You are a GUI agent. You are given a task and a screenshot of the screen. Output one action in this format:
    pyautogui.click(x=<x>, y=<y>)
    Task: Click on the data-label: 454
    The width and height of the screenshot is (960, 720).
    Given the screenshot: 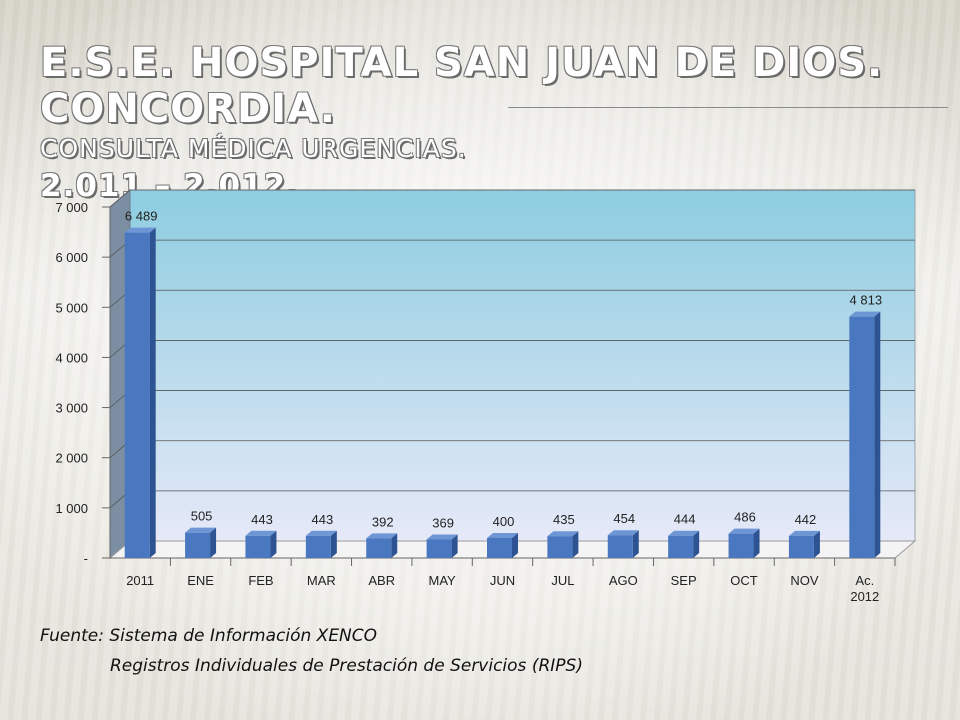 What is the action you would take?
    pyautogui.click(x=624, y=518)
    